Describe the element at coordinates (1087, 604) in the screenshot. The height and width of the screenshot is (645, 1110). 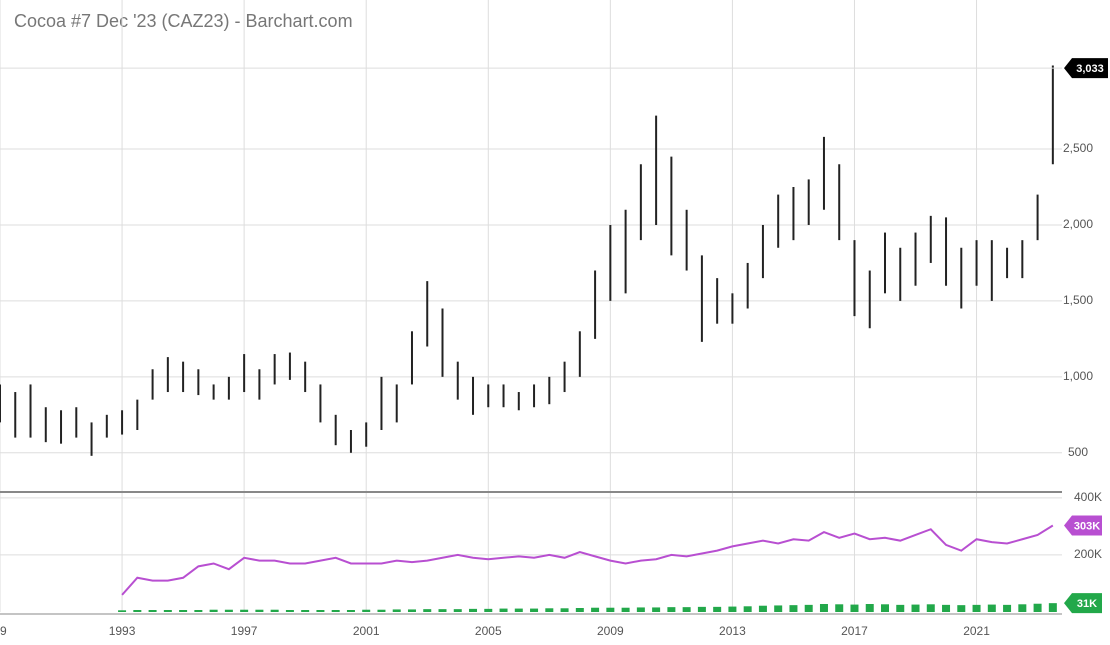
I see `value-marker-label: 31K` at that location.